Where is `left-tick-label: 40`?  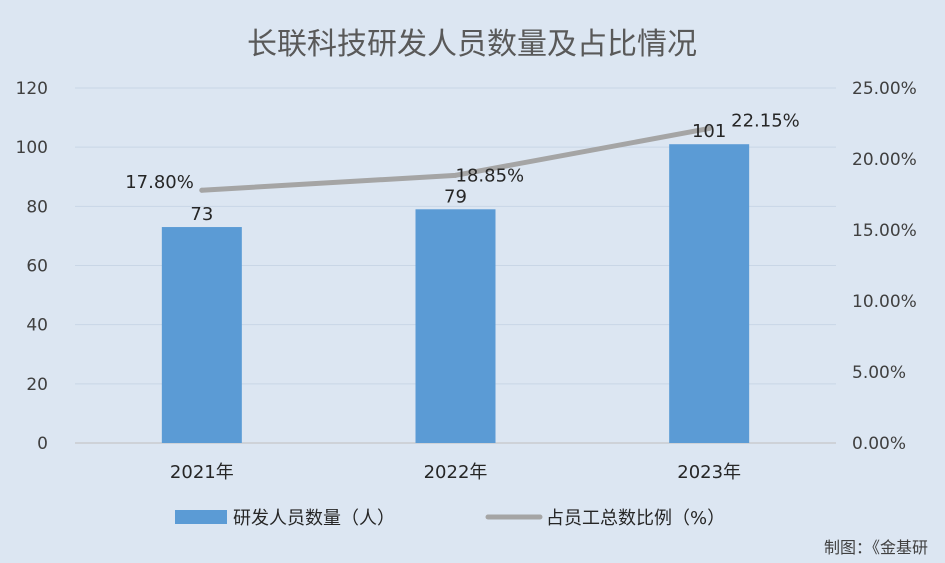 left-tick-label: 40 is located at coordinates (37, 326).